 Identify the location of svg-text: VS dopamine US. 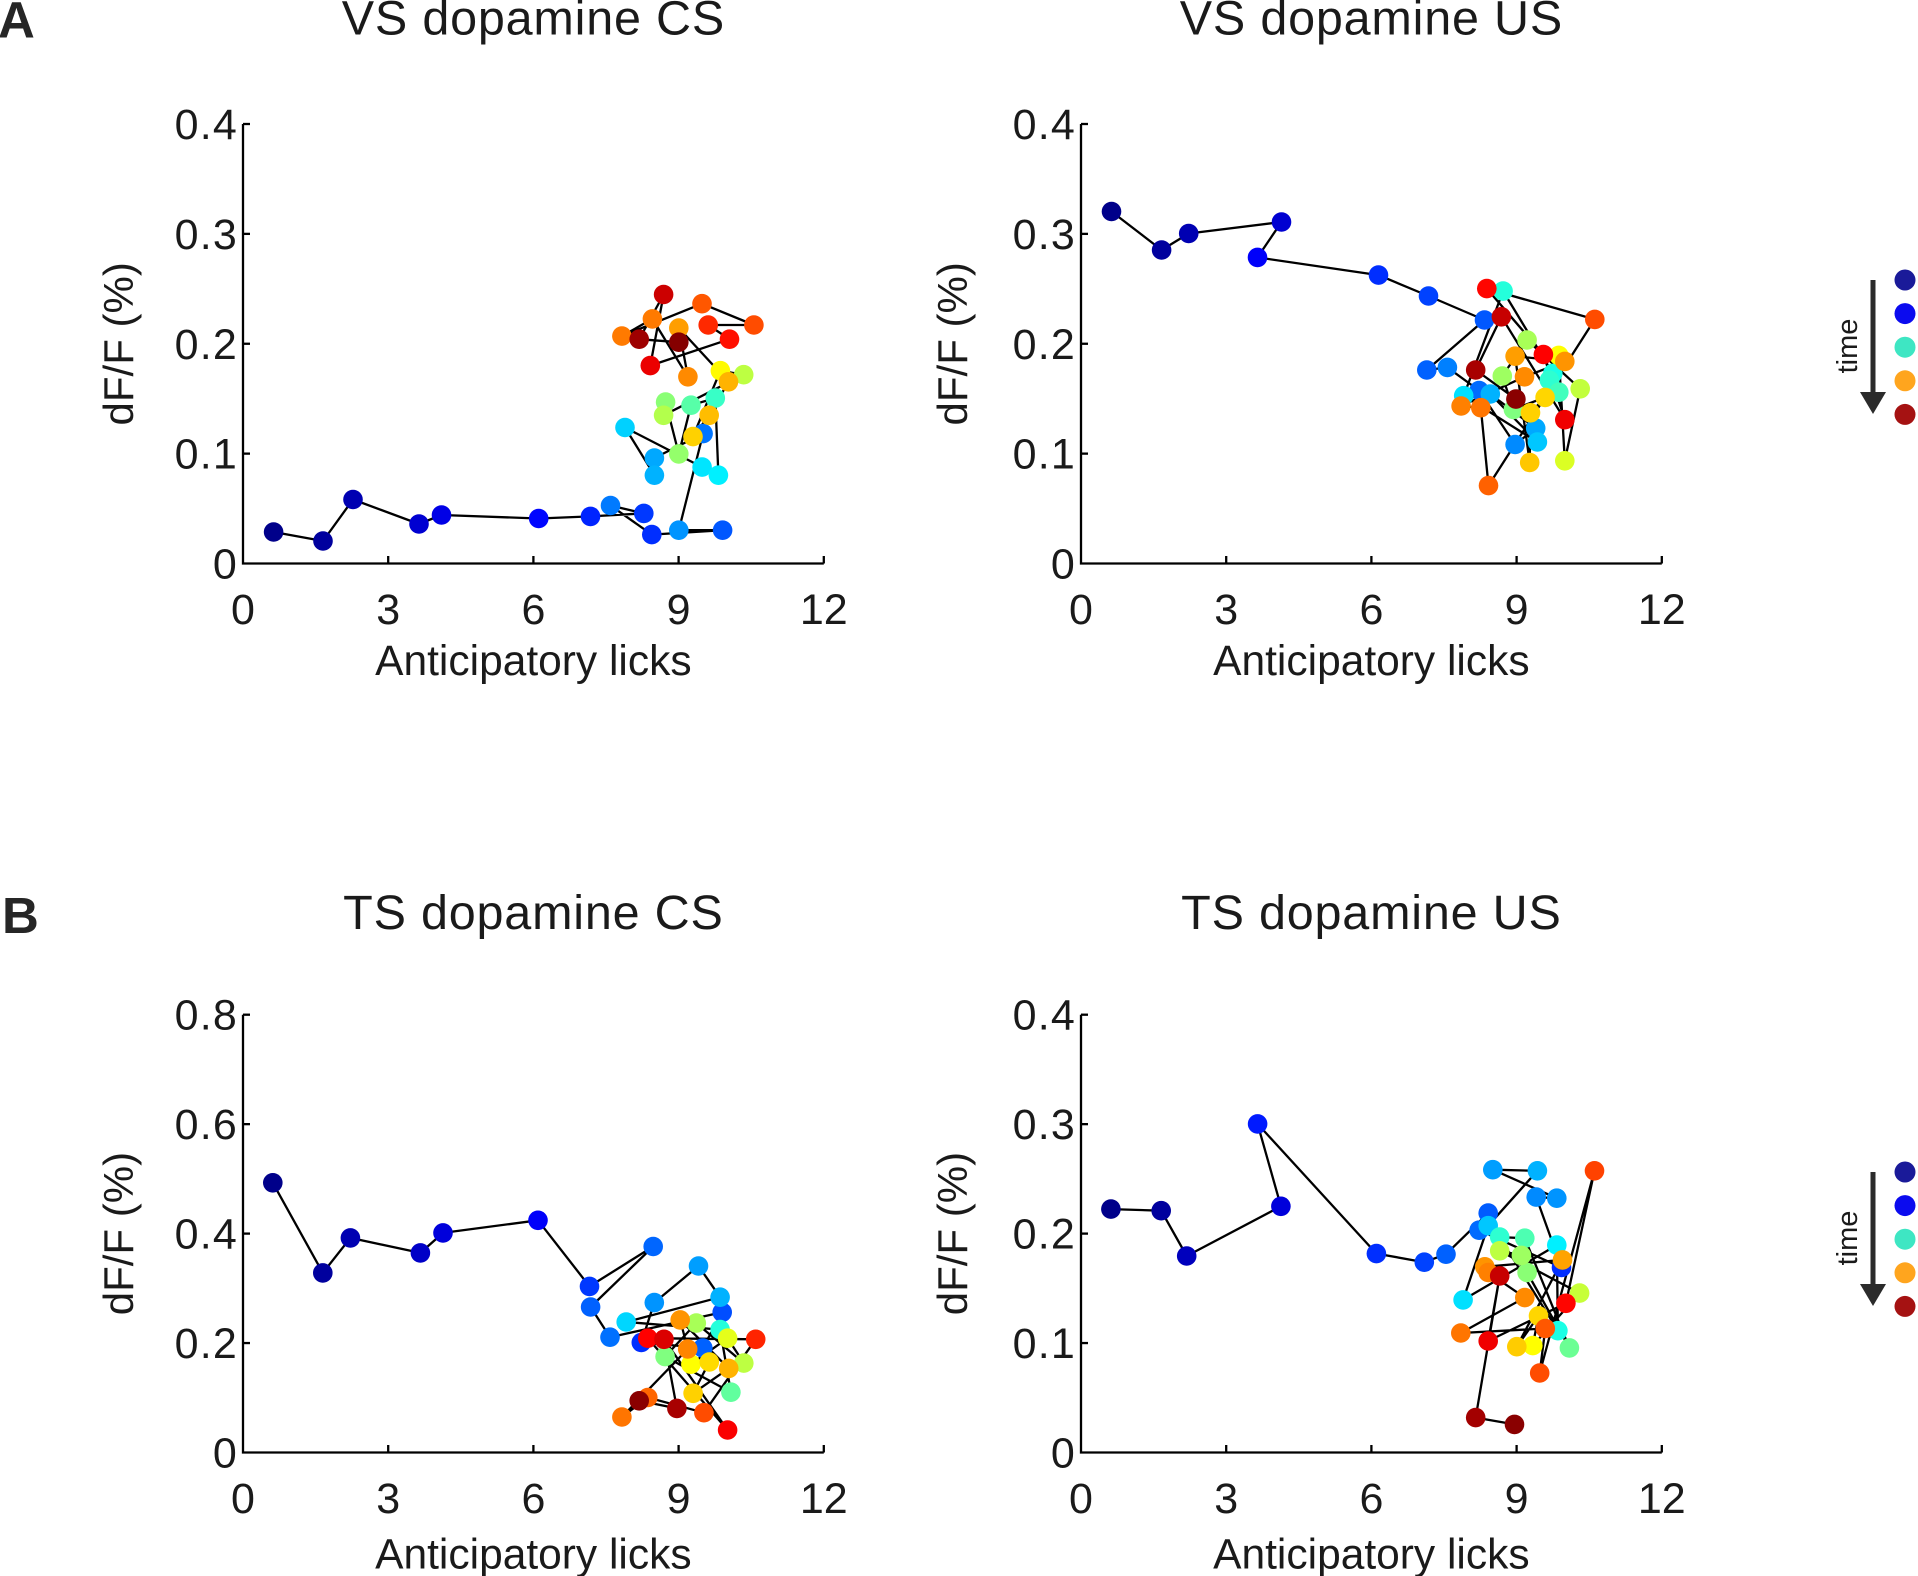
(1371, 23).